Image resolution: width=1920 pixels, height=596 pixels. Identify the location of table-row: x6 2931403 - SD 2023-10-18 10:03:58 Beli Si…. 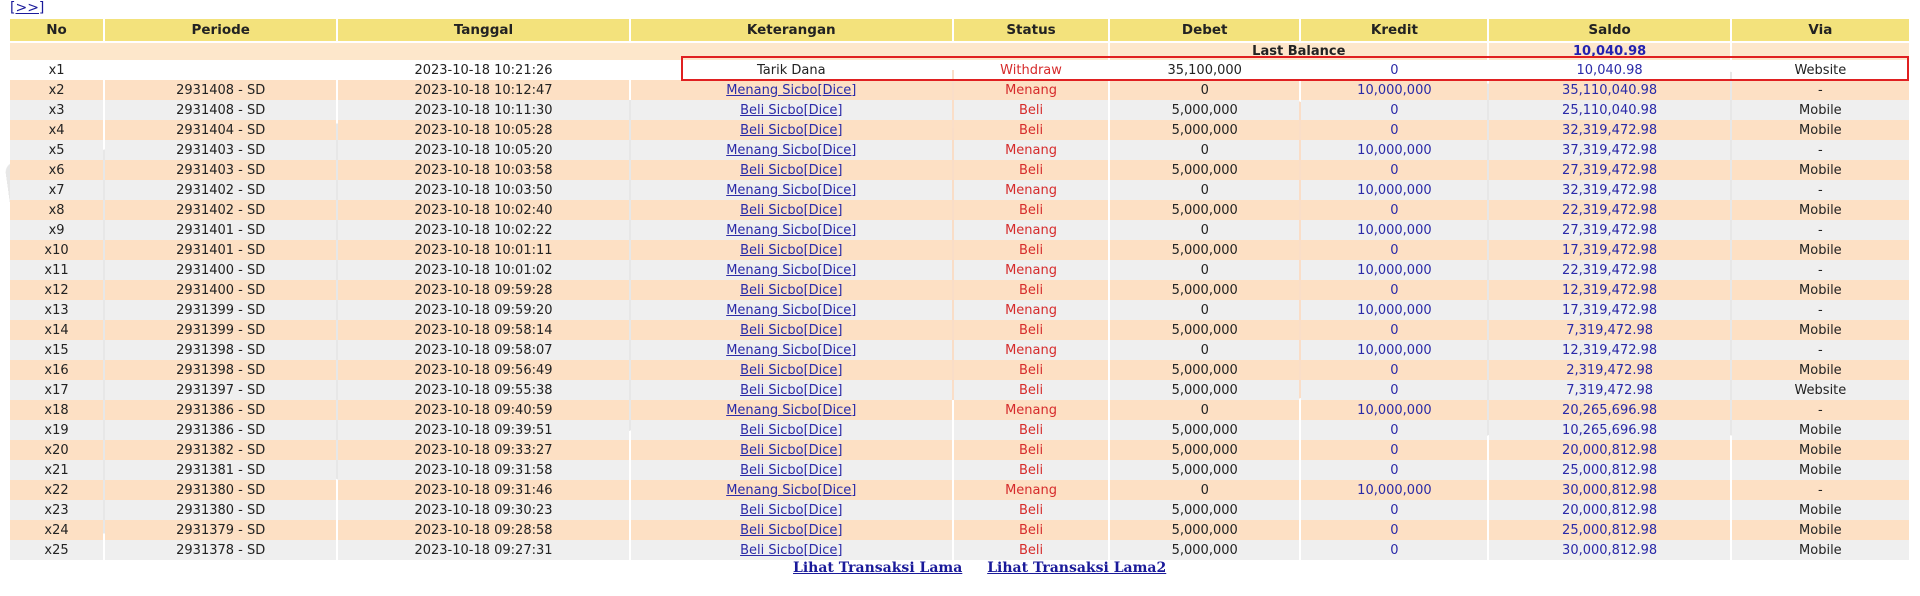
(959, 170).